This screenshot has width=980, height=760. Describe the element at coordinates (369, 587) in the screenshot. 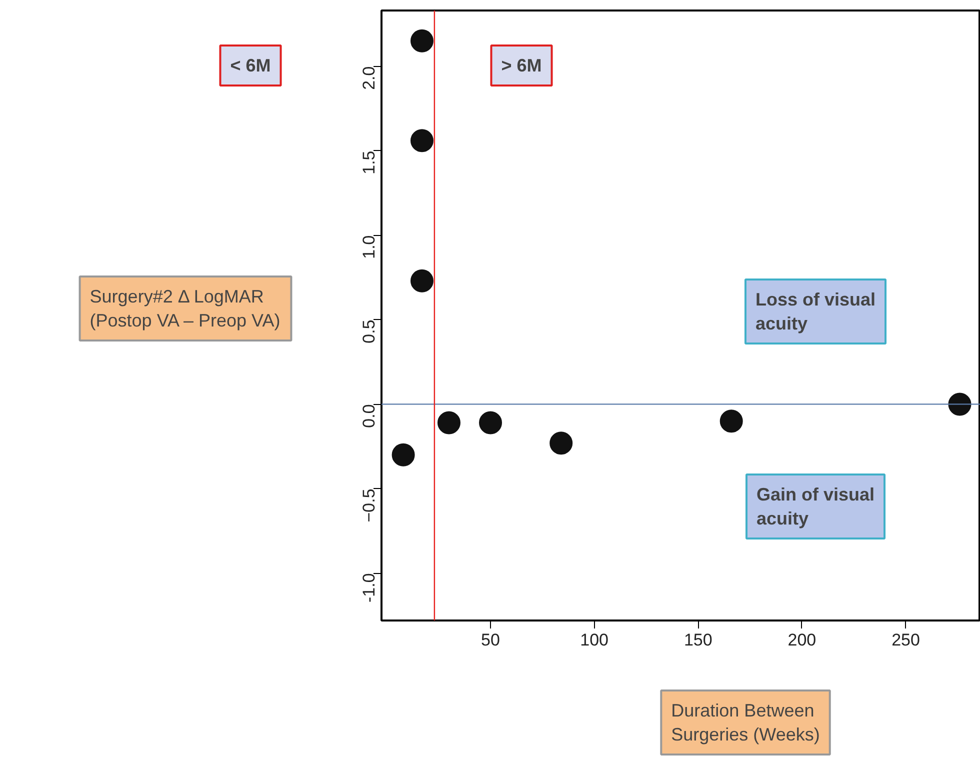

I see `y-tick-label: -1.0` at that location.